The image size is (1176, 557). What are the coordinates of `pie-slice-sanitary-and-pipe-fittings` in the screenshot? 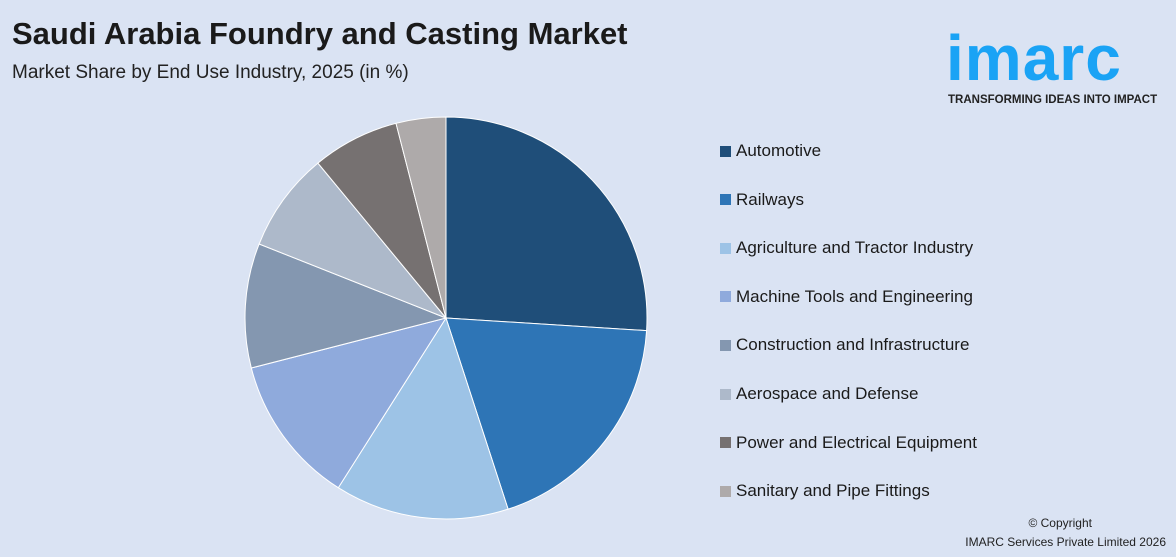 It's located at (421, 217).